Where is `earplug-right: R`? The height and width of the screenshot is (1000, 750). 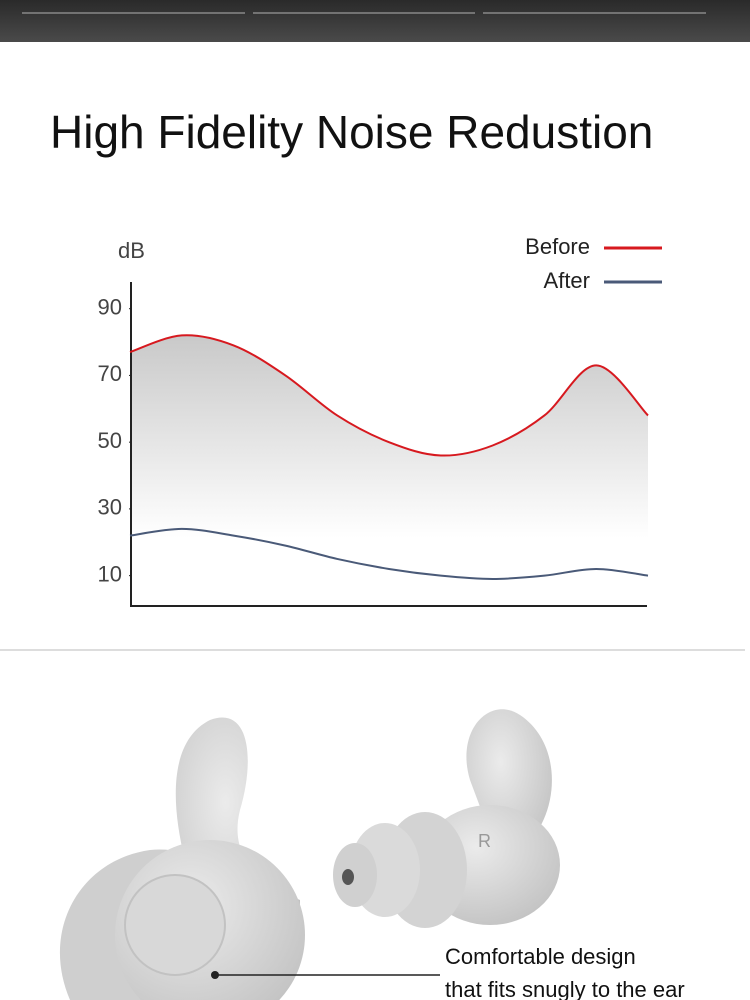 earplug-right: R is located at coordinates (446, 818).